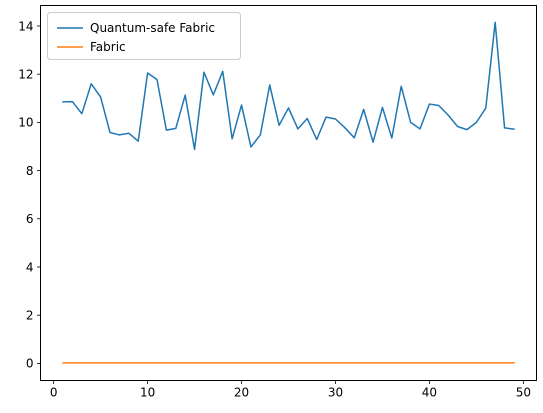  Describe the element at coordinates (30, 315) in the screenshot. I see `y-tick-label: 2` at that location.